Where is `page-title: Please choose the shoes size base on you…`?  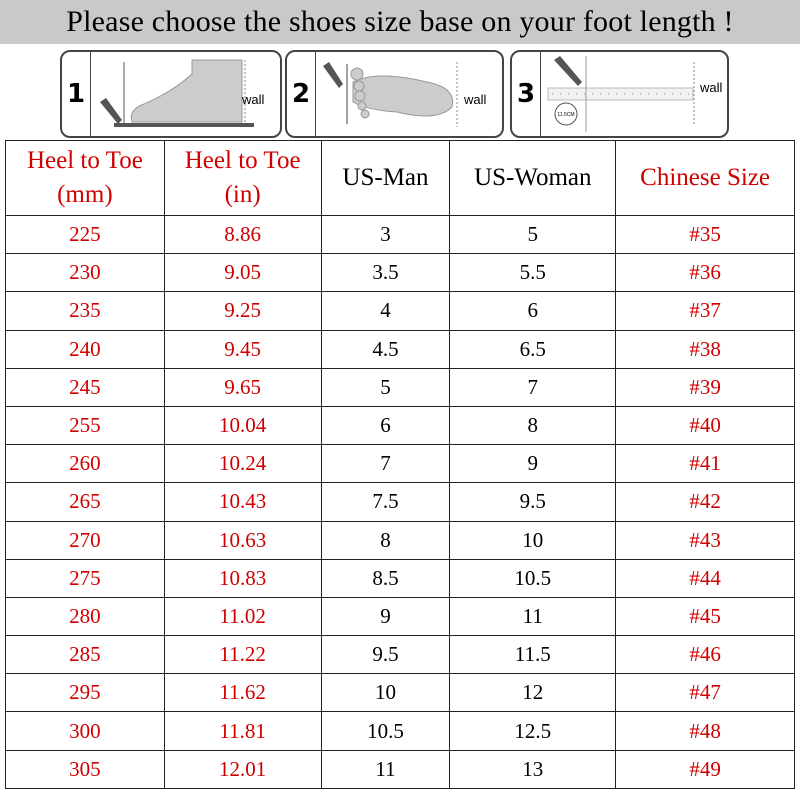
page-title: Please choose the shoes size base on you… is located at coordinates (400, 22).